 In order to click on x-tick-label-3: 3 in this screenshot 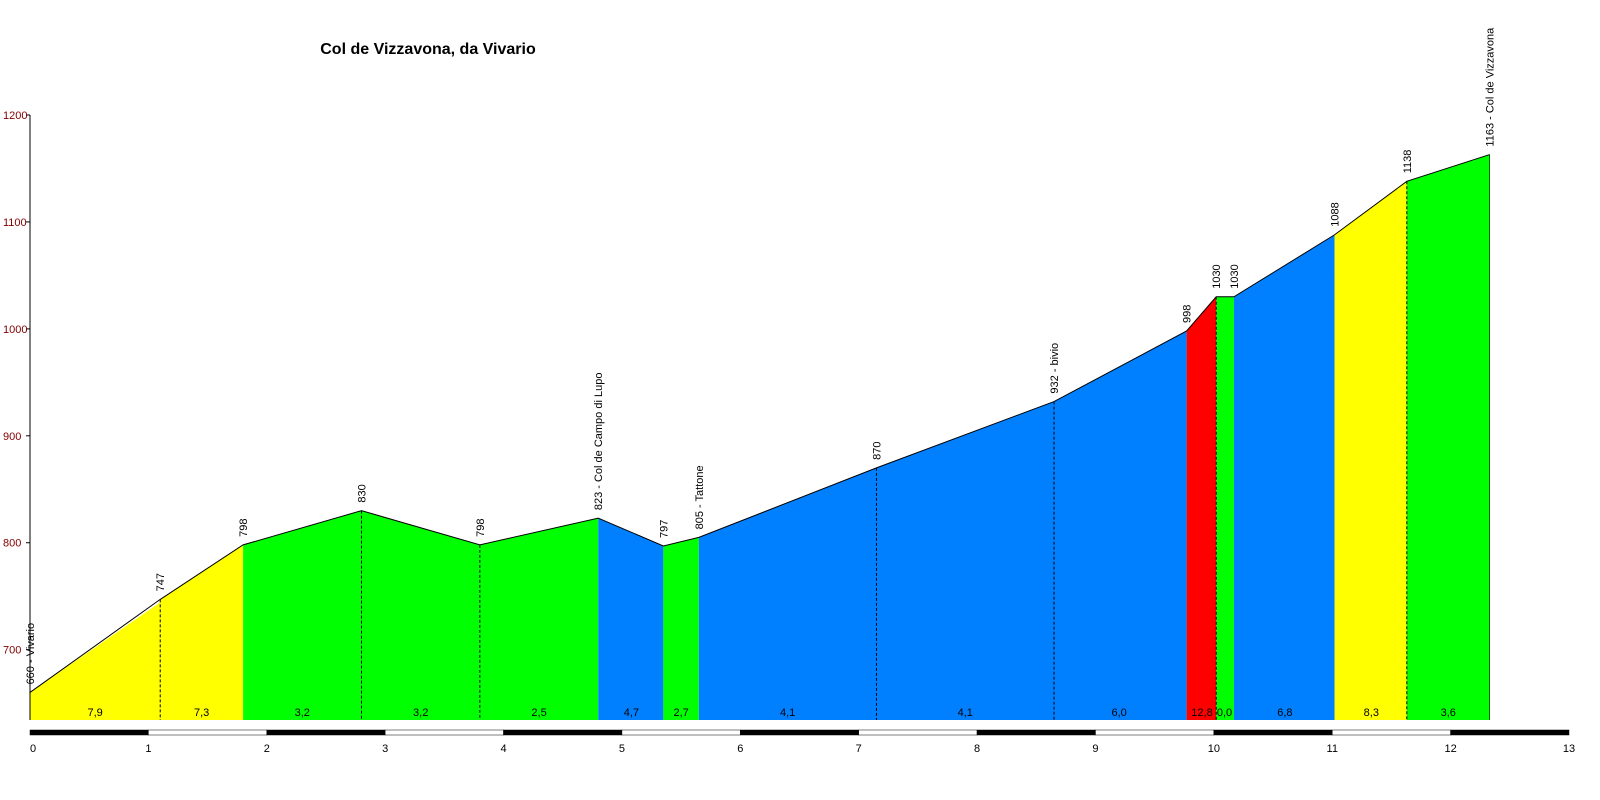, I will do `click(385, 749)`.